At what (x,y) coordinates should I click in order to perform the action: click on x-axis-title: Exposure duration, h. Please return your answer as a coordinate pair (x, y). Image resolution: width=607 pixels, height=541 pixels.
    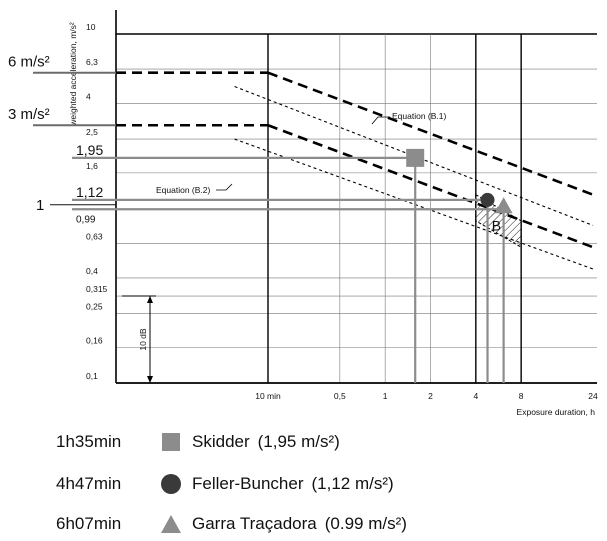
    Looking at the image, I should click on (556, 412).